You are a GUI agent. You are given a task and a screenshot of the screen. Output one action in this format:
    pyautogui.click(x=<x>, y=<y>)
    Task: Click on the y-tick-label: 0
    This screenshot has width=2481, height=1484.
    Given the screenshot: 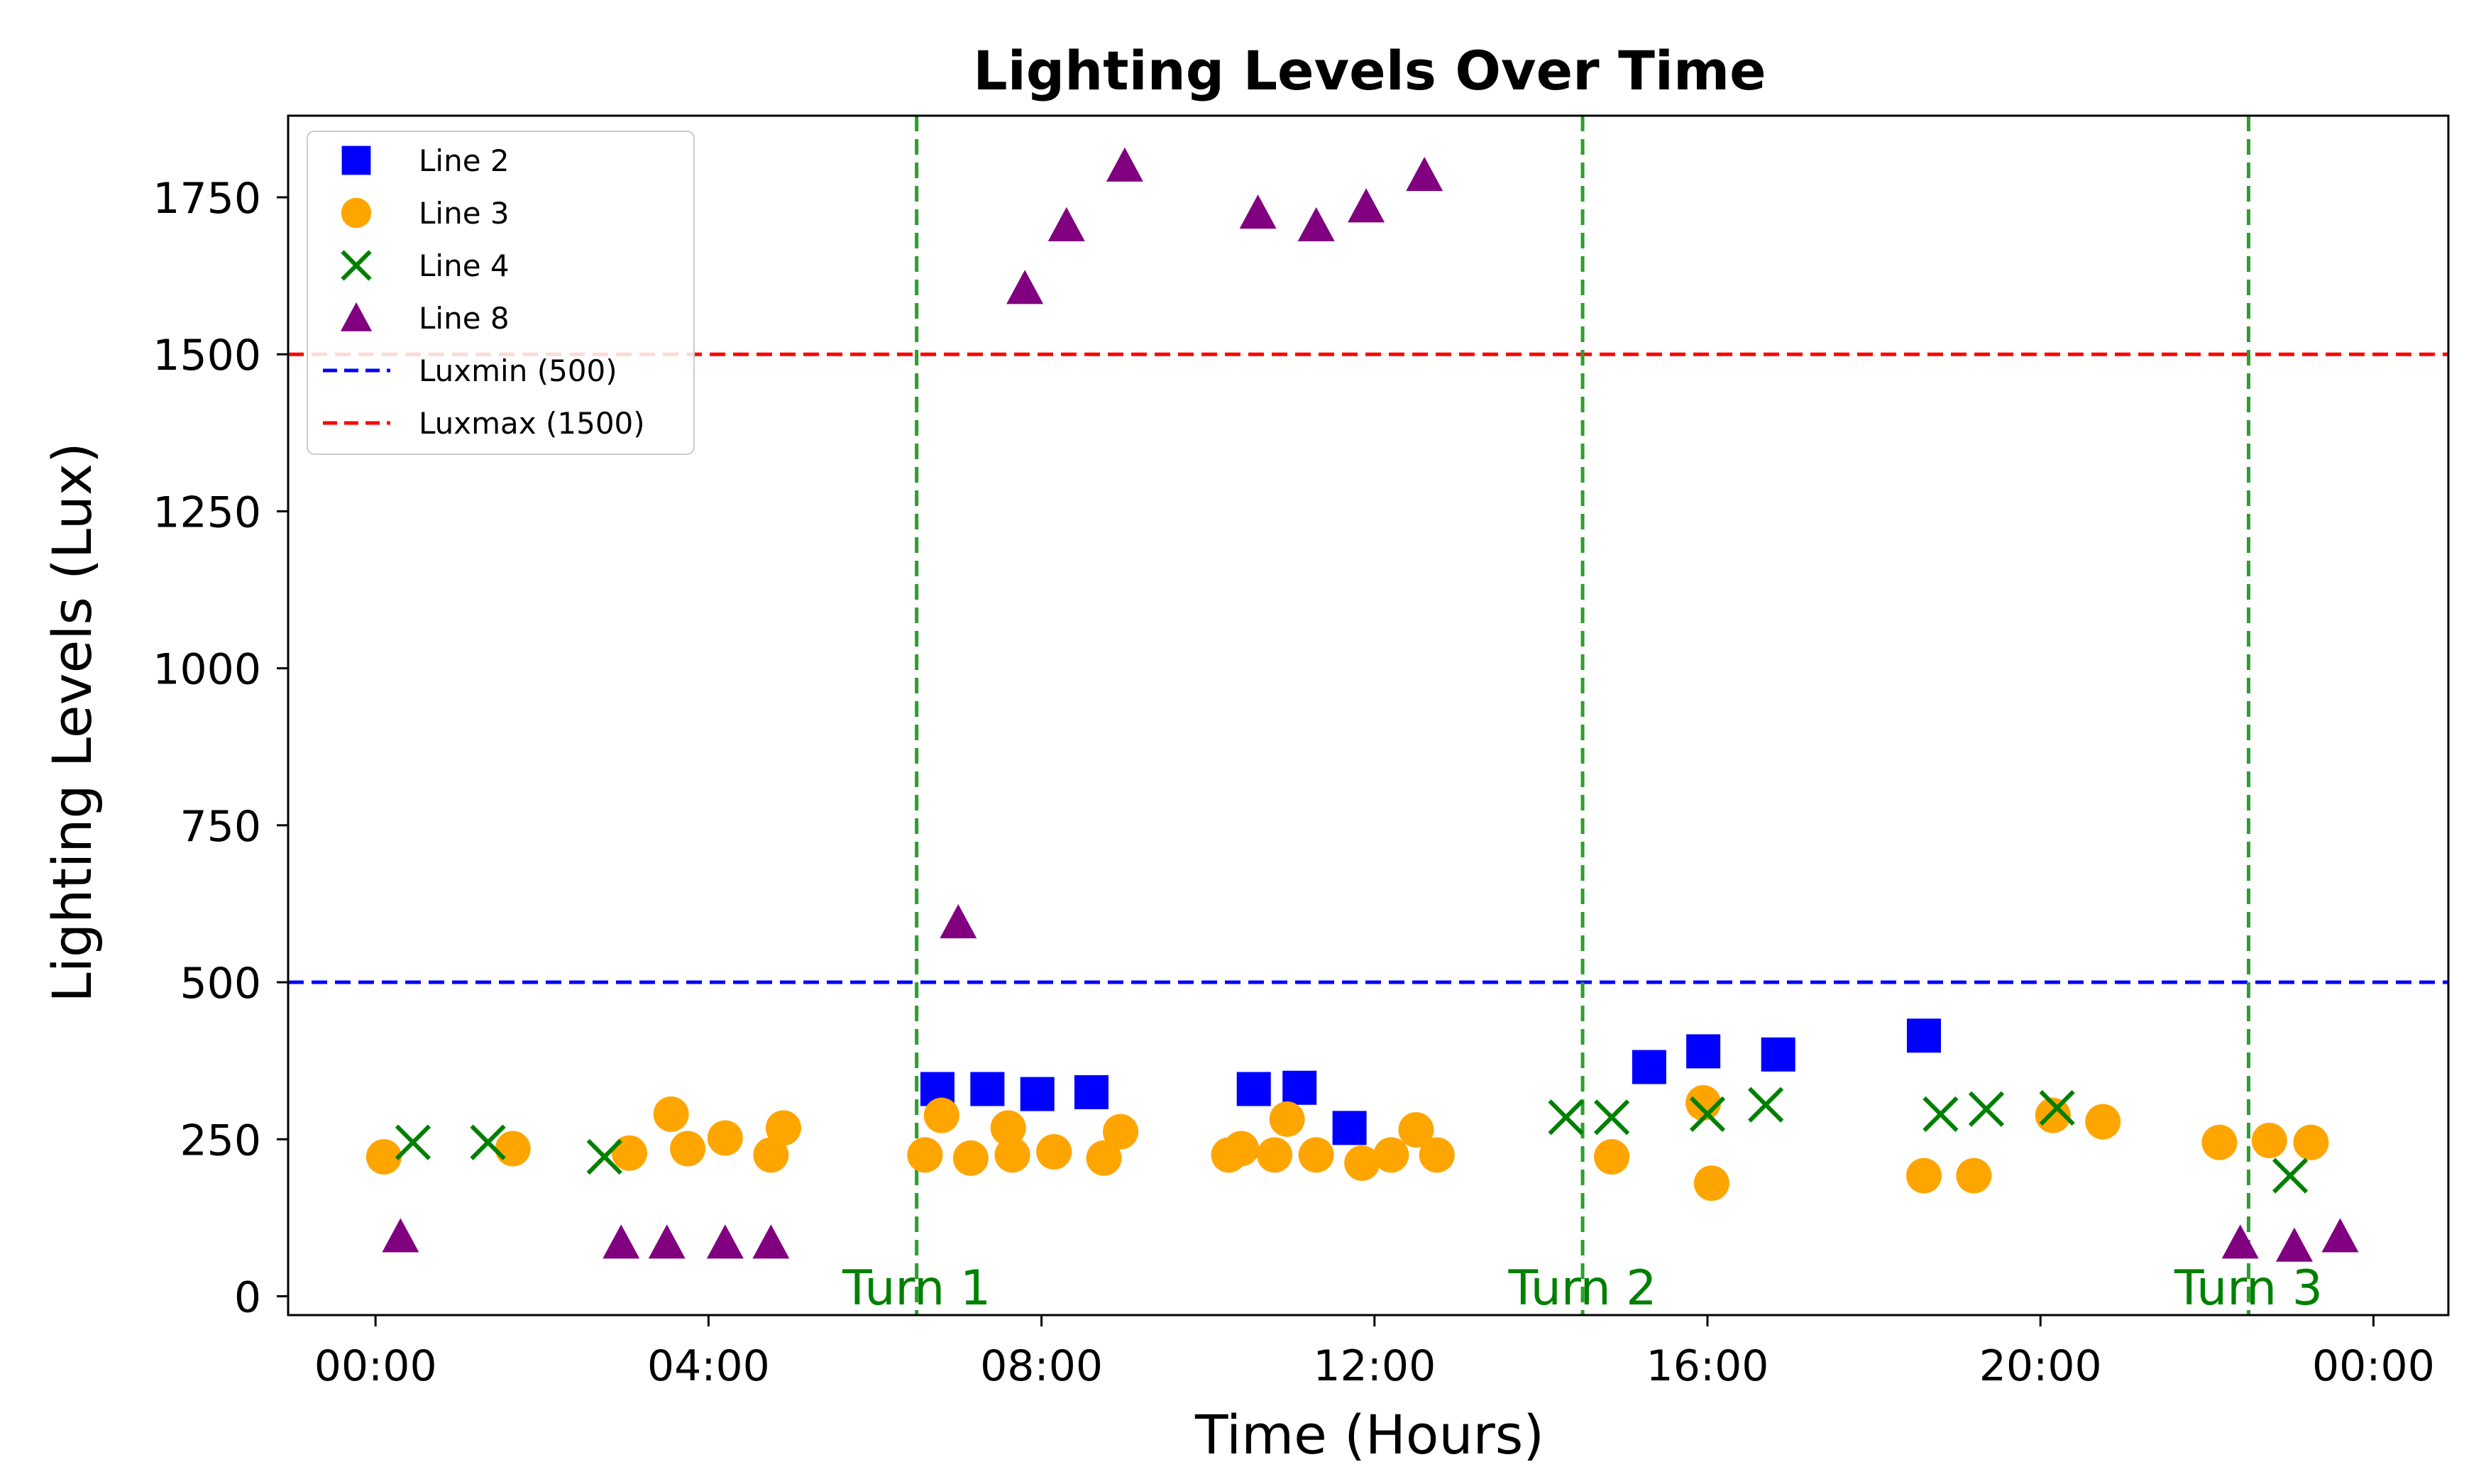 What is the action you would take?
    pyautogui.click(x=247, y=1297)
    